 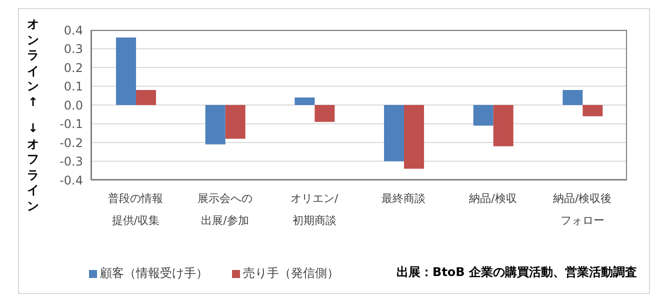 What do you see at coordinates (136, 209) in the screenshot?
I see `x-tick-label: 普段の情報提供/収集` at bounding box center [136, 209].